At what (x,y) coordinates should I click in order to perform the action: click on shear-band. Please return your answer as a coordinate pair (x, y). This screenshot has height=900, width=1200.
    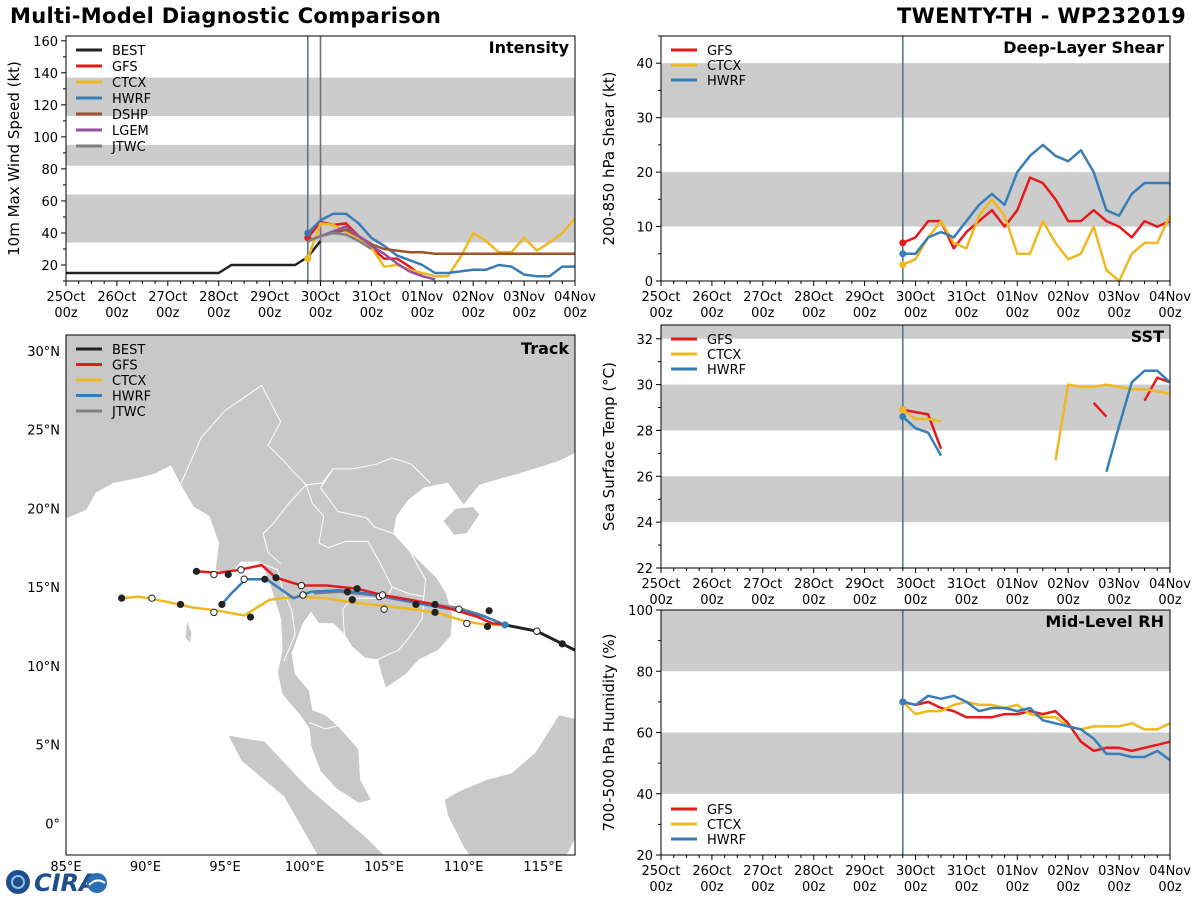
    Looking at the image, I should click on (915, 199).